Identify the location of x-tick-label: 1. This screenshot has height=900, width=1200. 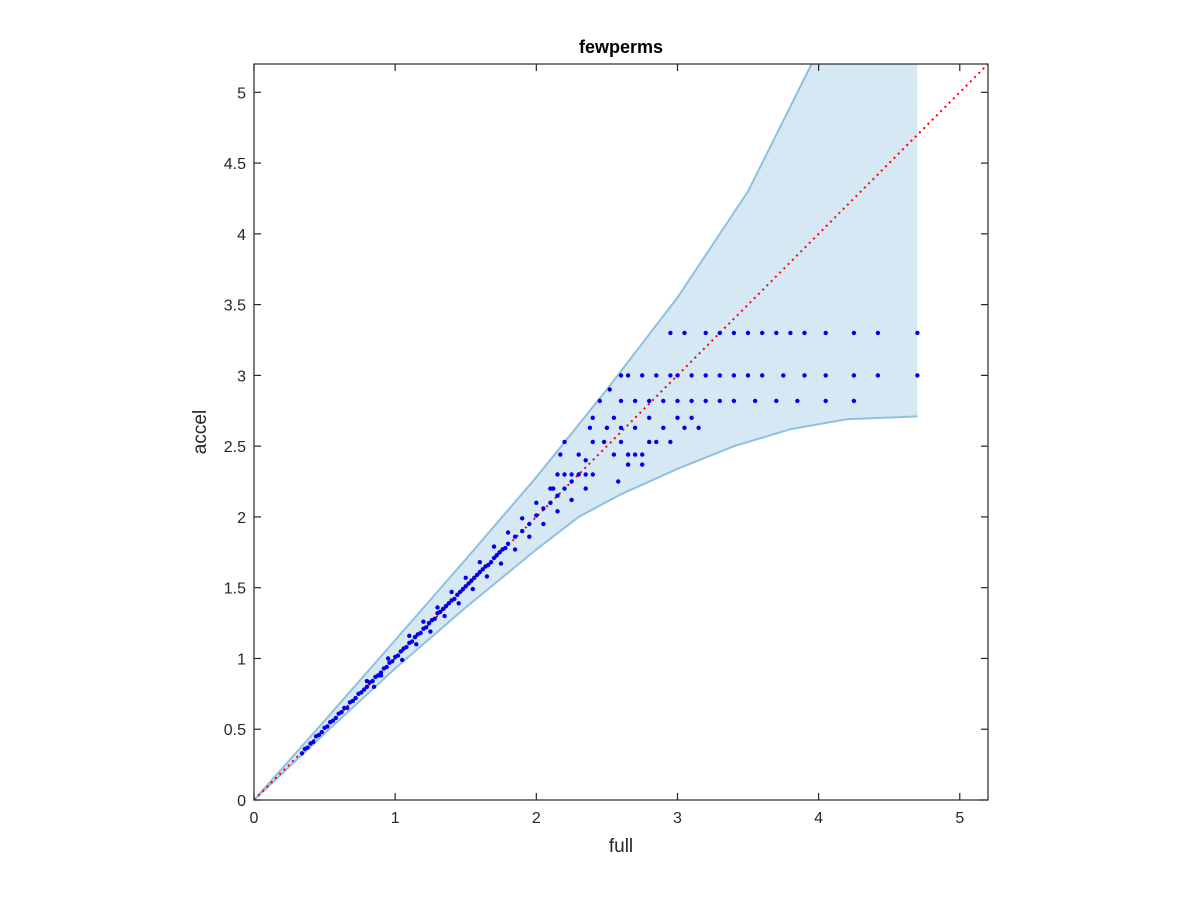
(395, 818).